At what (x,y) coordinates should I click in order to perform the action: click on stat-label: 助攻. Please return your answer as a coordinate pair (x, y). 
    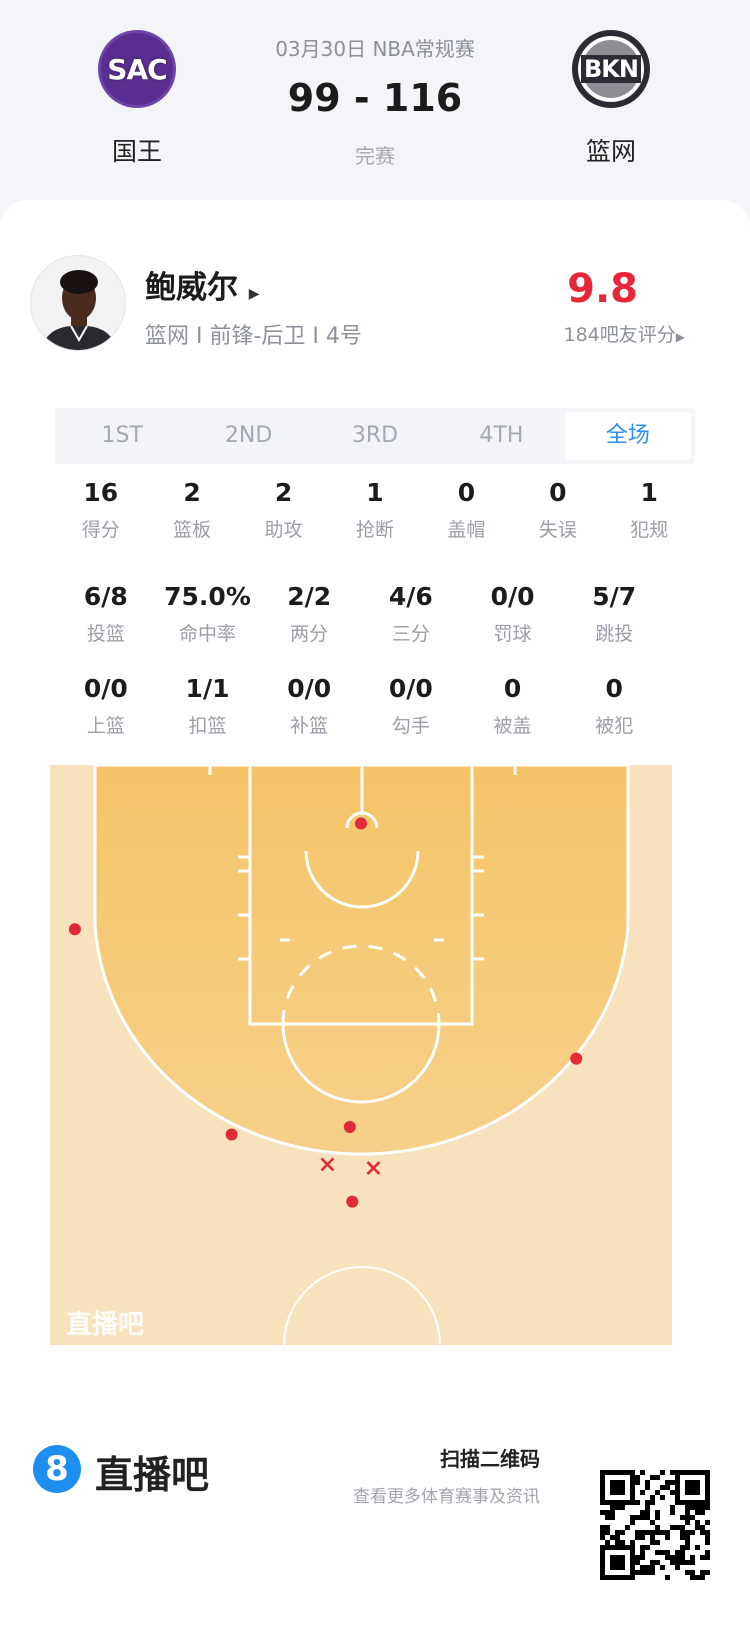
    Looking at the image, I should click on (283, 530).